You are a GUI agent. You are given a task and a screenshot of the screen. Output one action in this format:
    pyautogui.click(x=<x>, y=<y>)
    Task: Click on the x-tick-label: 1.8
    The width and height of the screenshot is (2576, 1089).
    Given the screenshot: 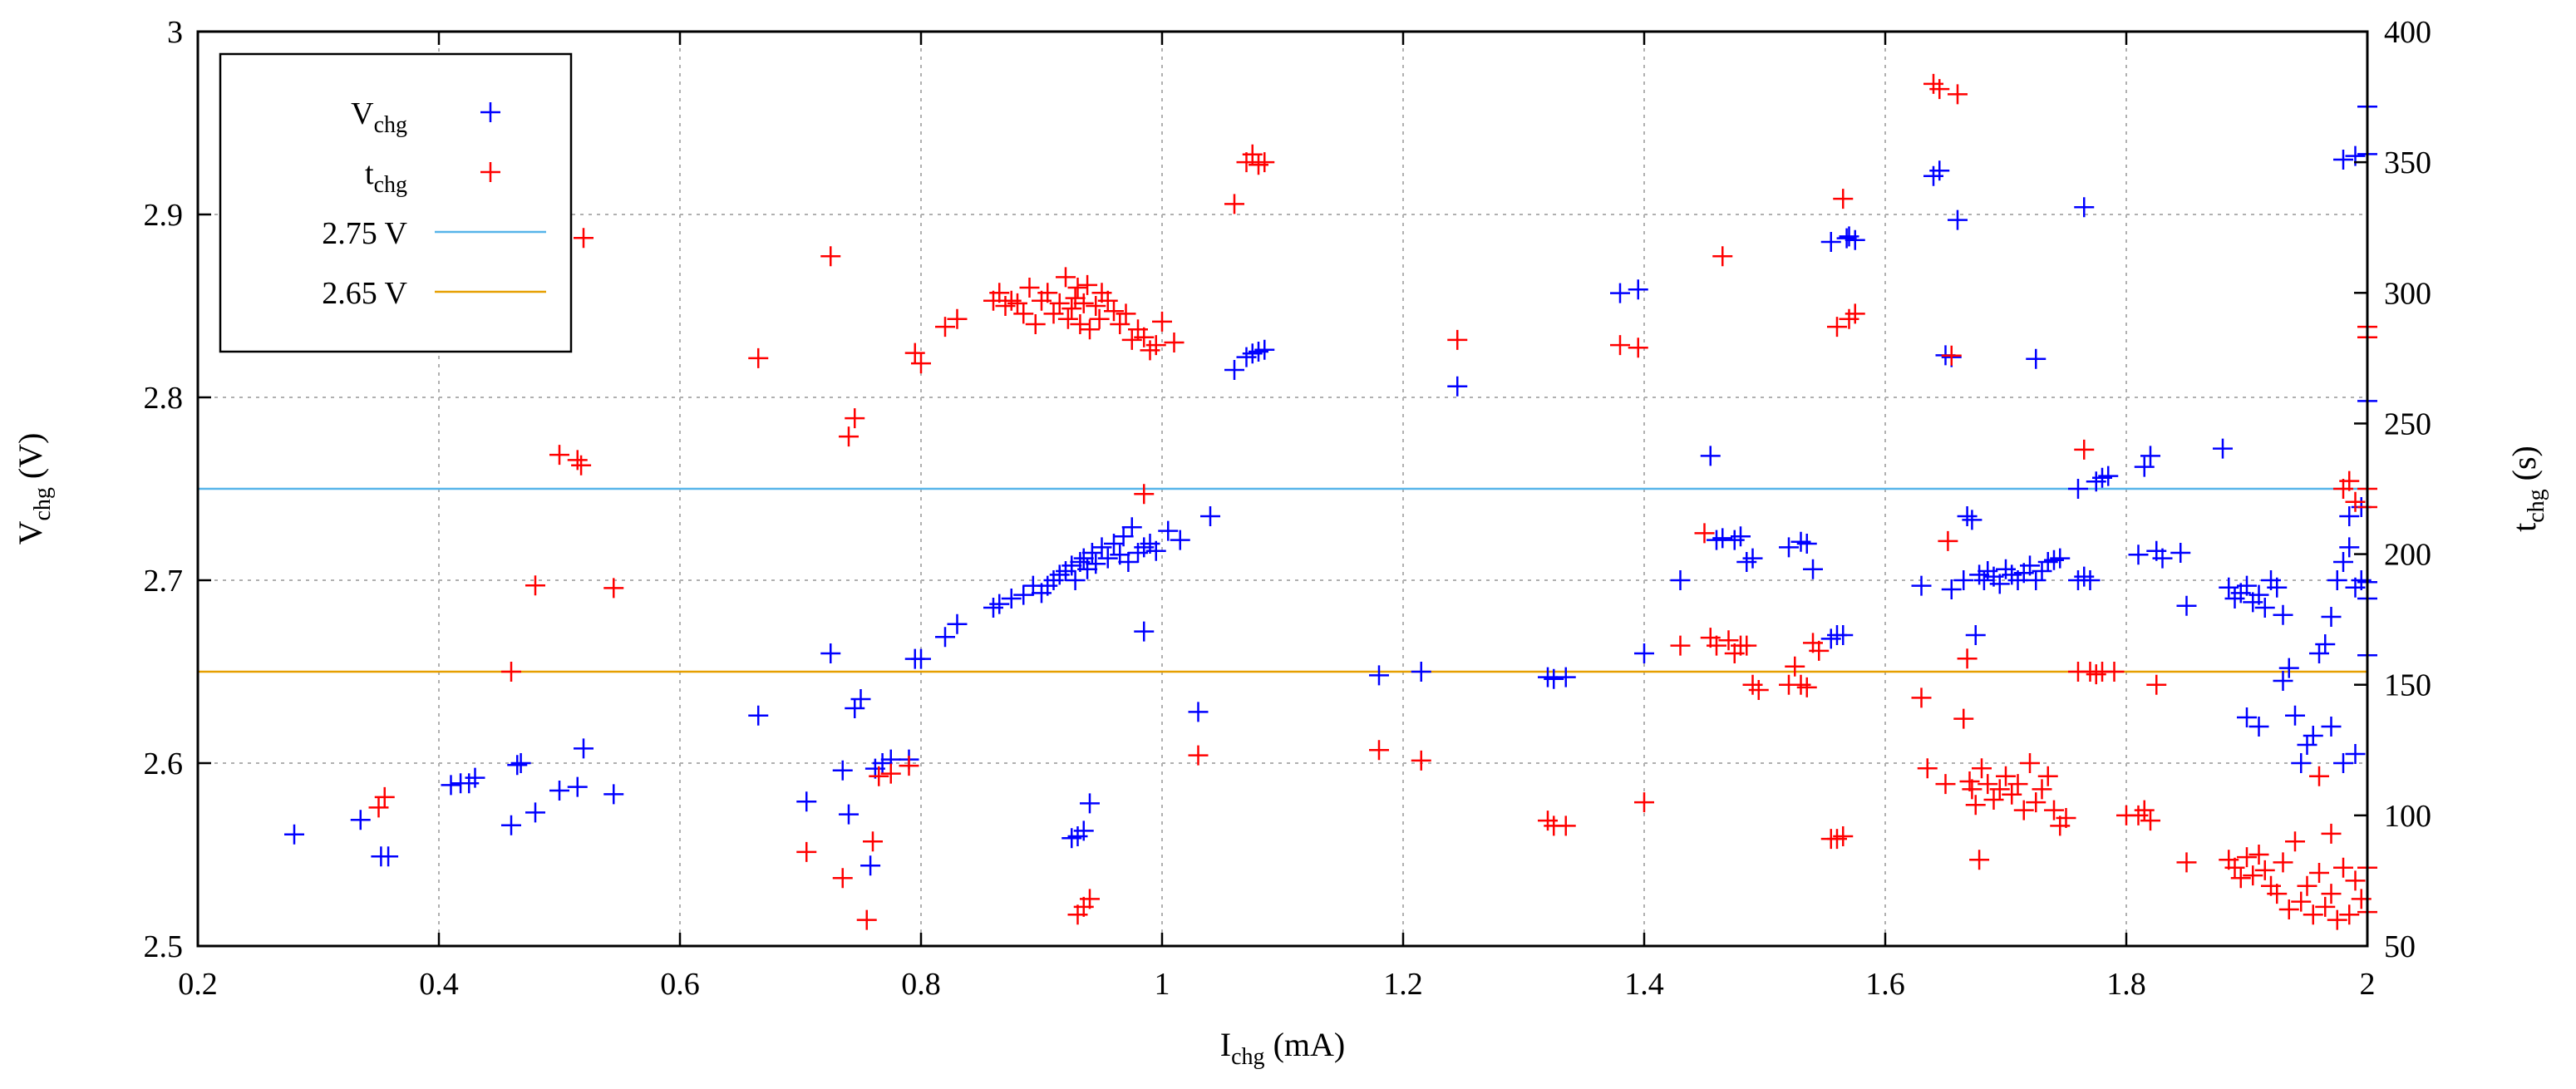 What is the action you would take?
    pyautogui.click(x=2126, y=984)
    